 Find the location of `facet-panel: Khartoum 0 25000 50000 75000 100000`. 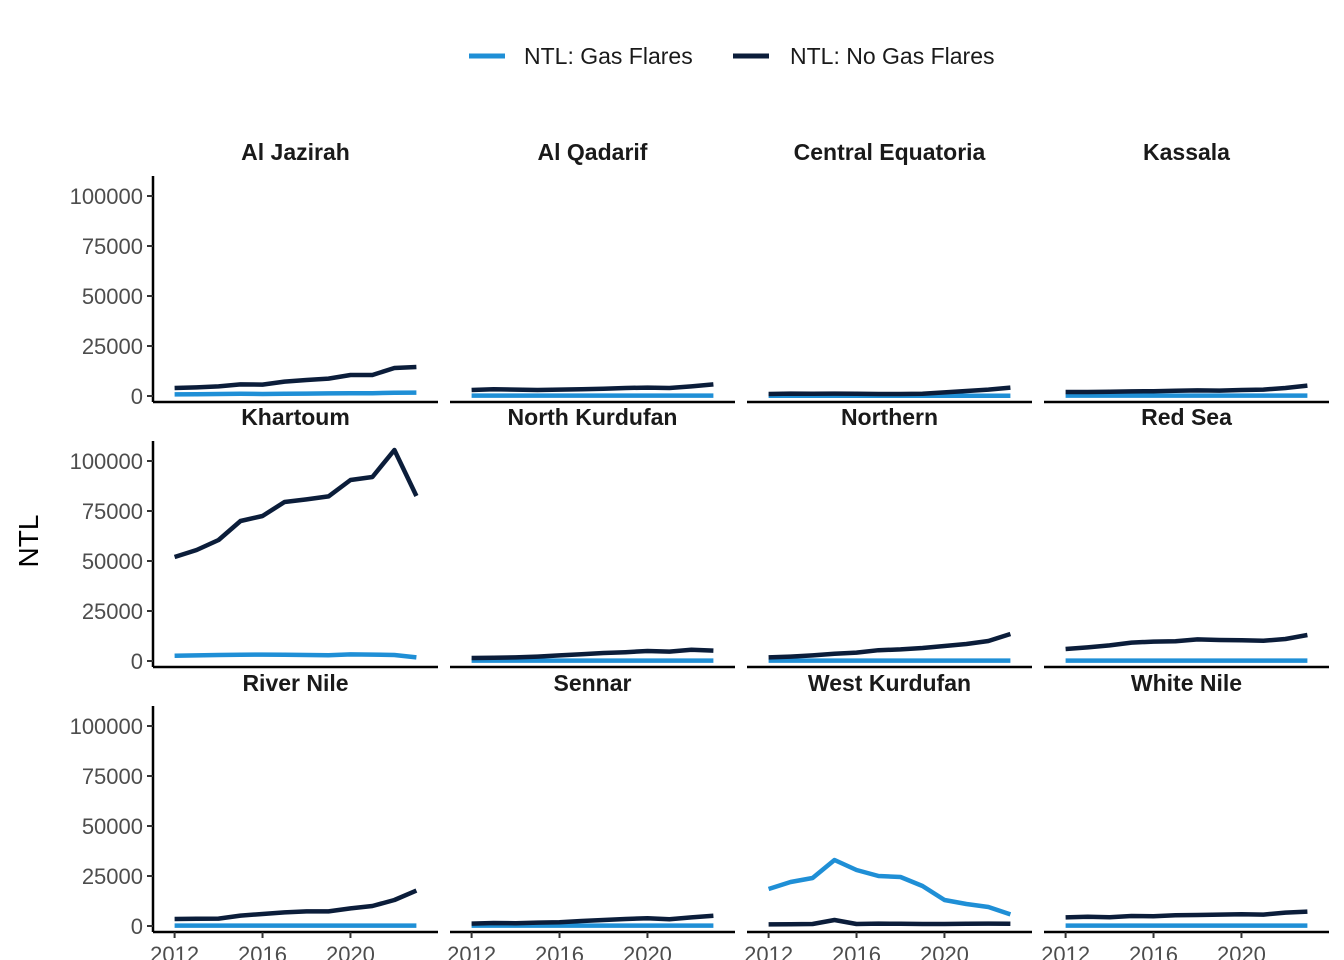

facet-panel: Khartoum 0 25000 50000 75000 100000 is located at coordinates (254, 539).